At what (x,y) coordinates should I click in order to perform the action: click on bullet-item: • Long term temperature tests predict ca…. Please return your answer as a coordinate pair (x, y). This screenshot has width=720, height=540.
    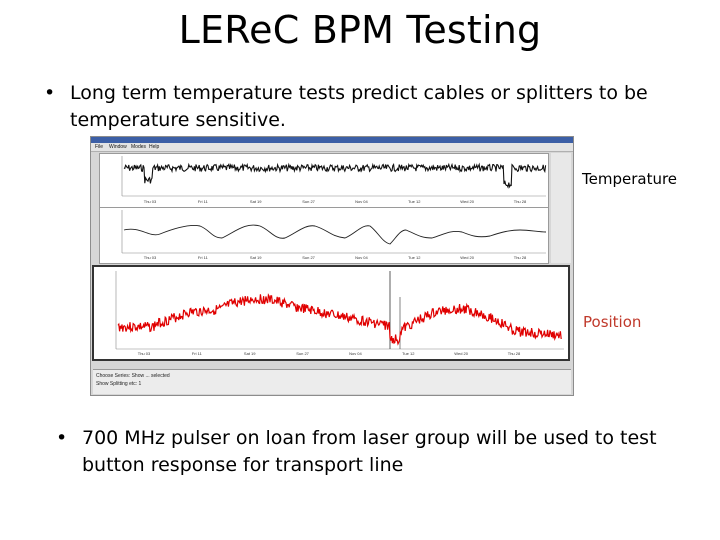
    Looking at the image, I should click on (372, 107).